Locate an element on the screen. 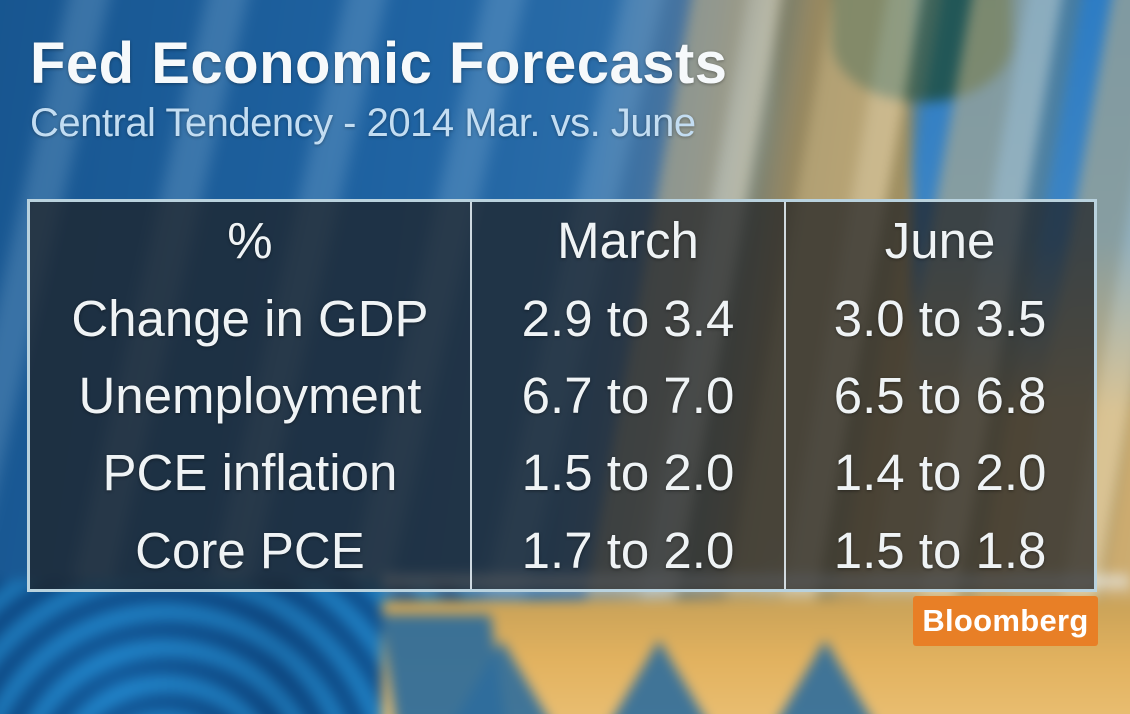 The width and height of the screenshot is (1130, 714). march-value-gdp: 2.9 to 3.4 is located at coordinates (628, 318).